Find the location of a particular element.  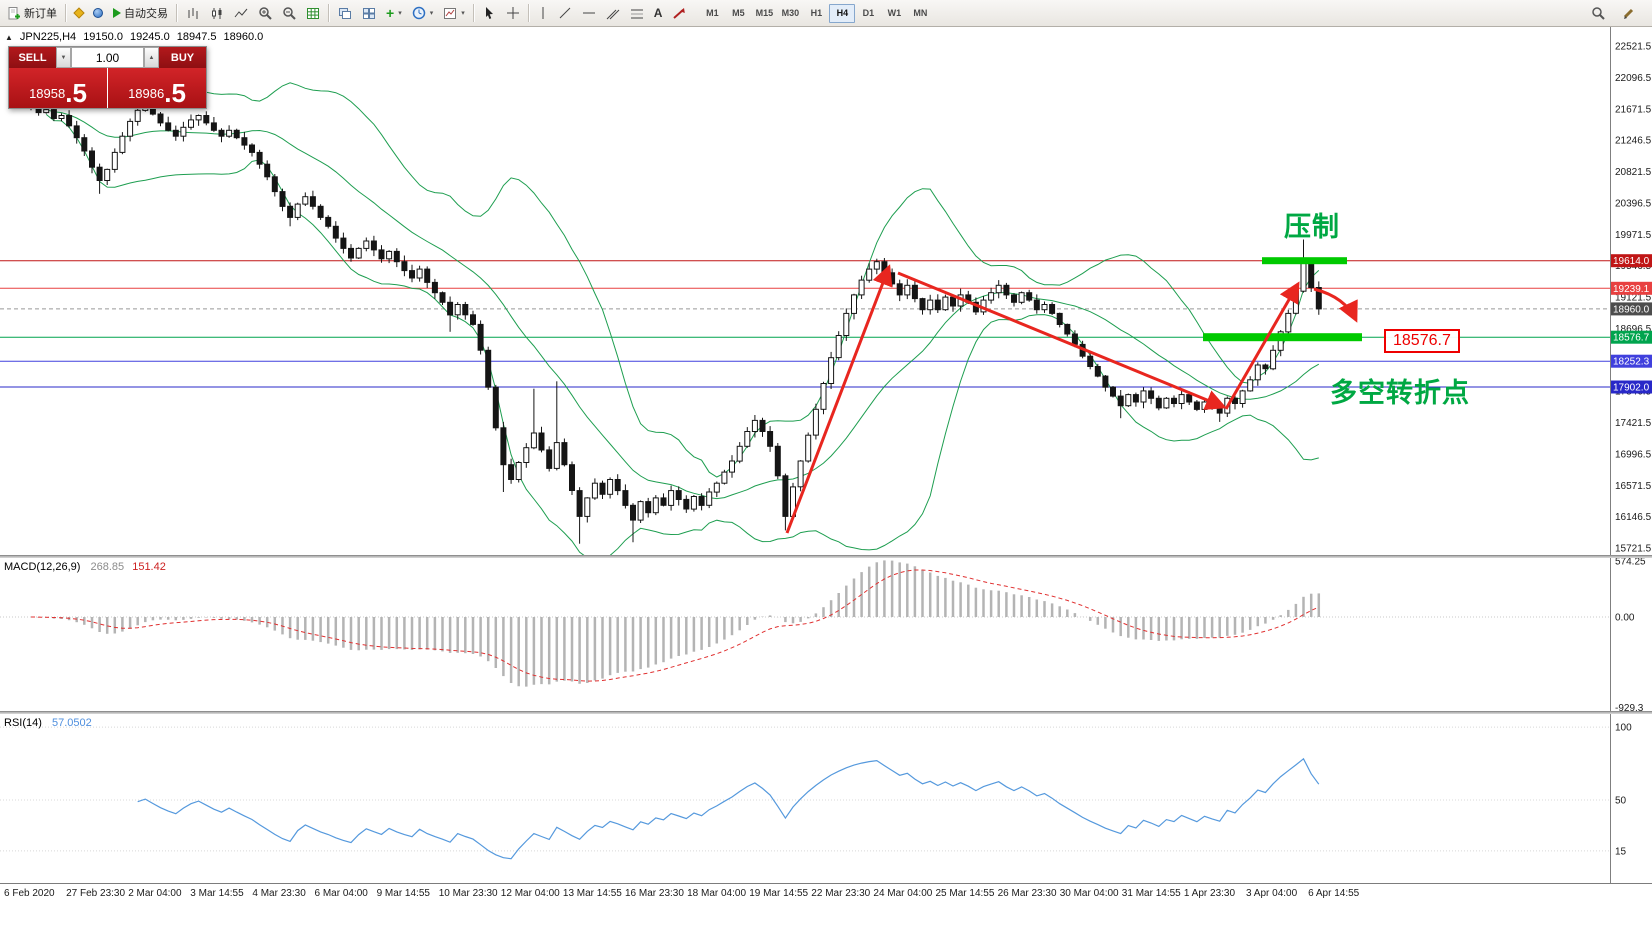

pivot-annotation: 多空转折点 is located at coordinates (1400, 393).